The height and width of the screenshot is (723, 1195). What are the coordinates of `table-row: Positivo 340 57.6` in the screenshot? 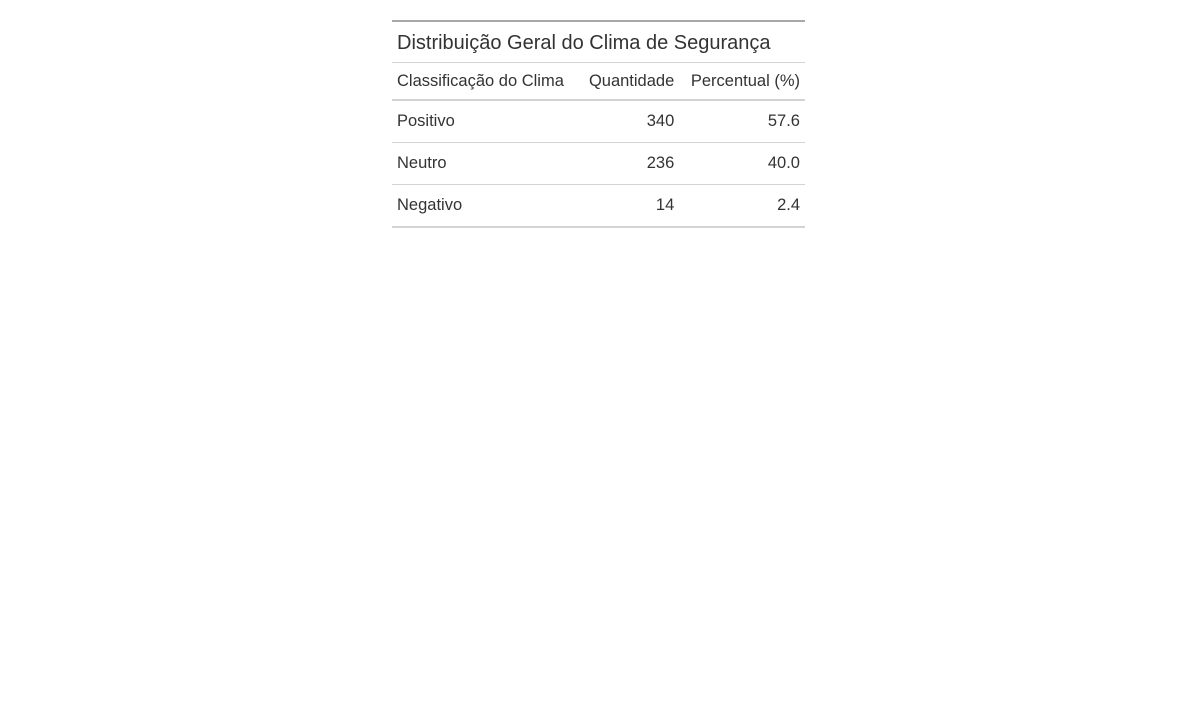 It's located at (598, 121).